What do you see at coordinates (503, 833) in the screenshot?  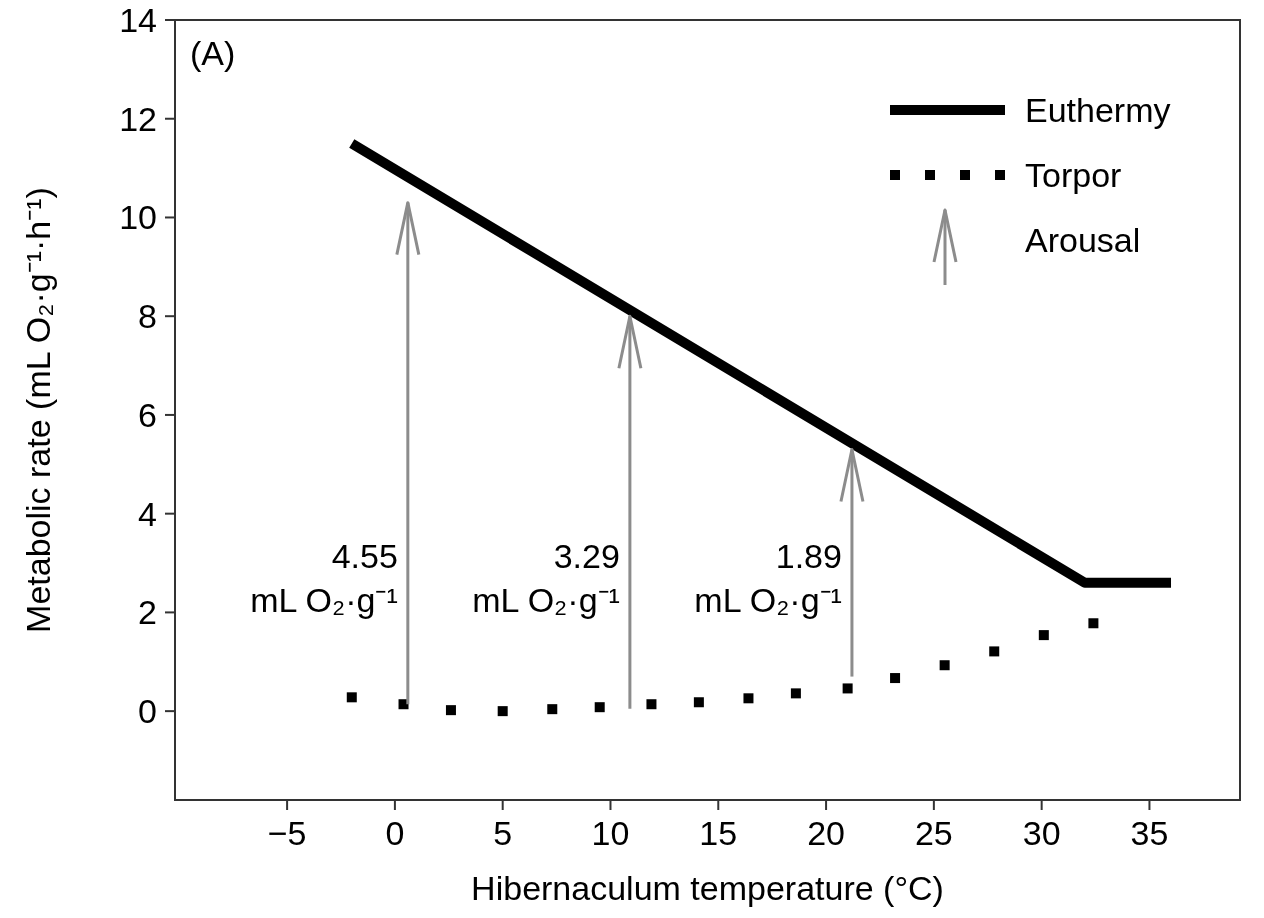 I see `x-tick-label: 5` at bounding box center [503, 833].